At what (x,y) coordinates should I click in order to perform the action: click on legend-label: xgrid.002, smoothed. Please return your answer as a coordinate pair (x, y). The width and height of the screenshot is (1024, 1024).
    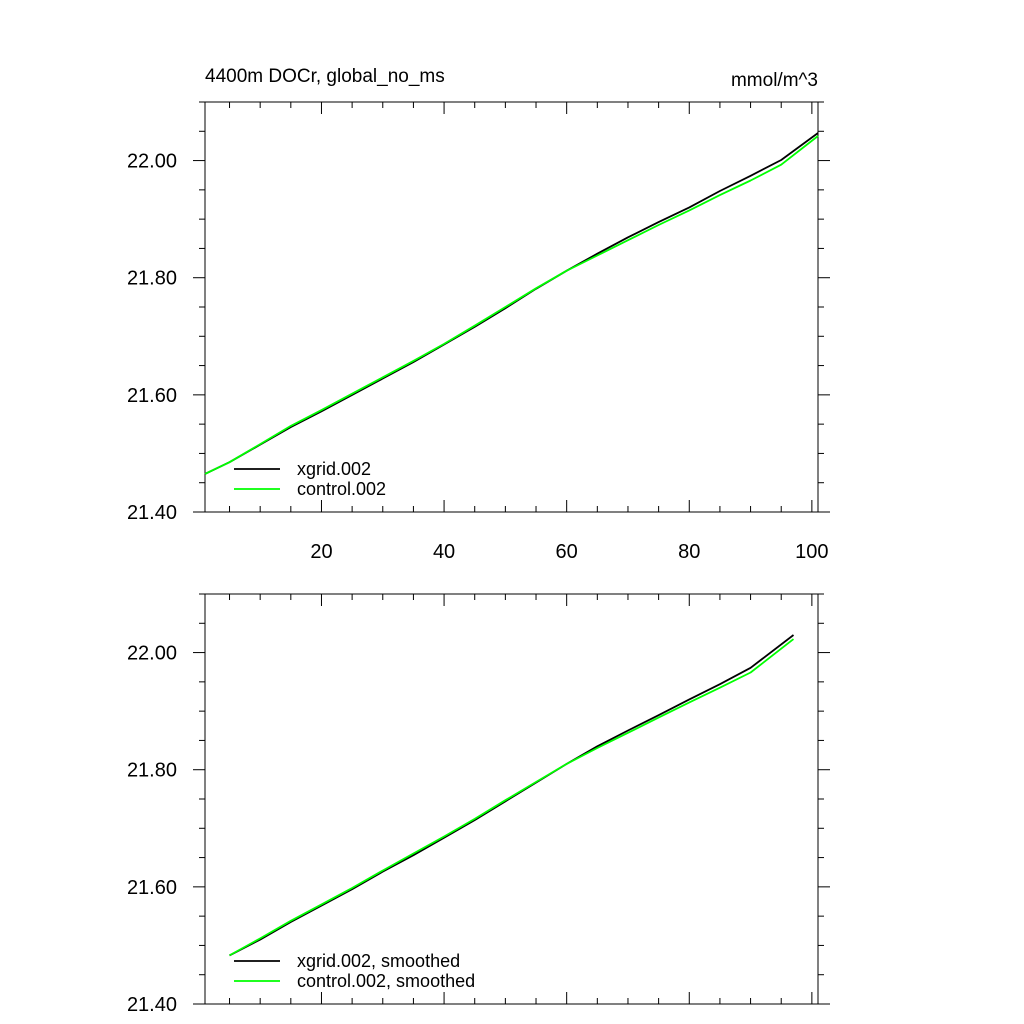
    Looking at the image, I should click on (378, 961).